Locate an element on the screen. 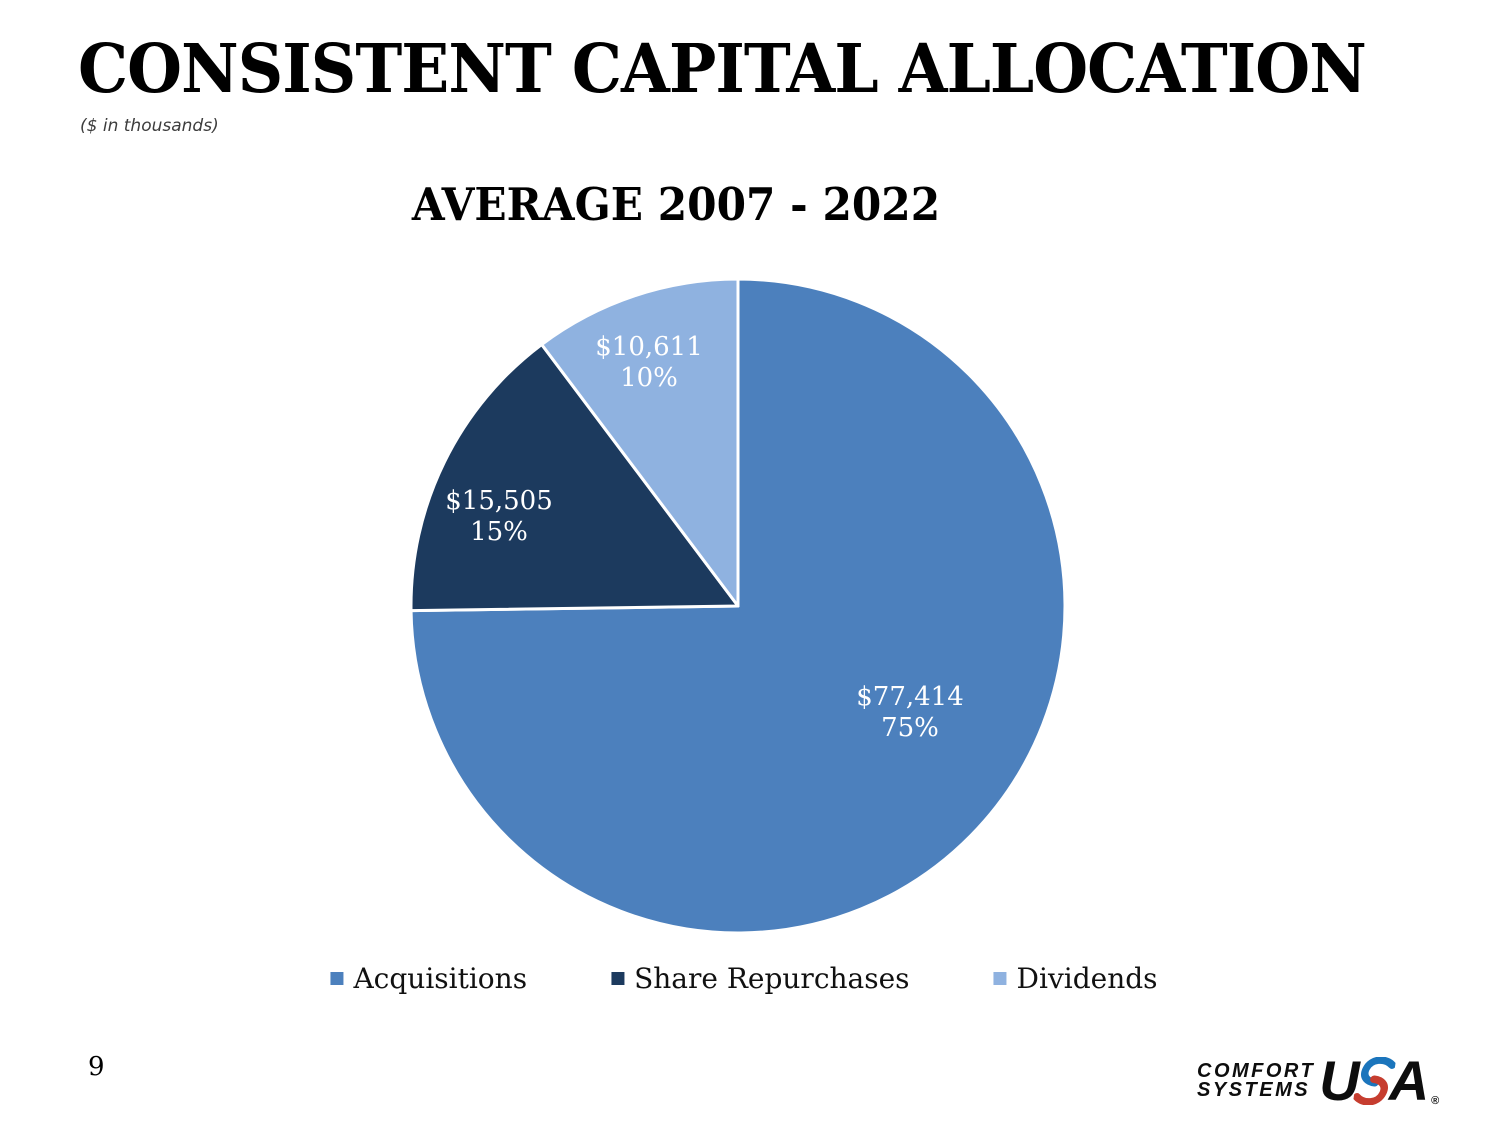  logo-registered-mark: ® is located at coordinates (1435, 1101).